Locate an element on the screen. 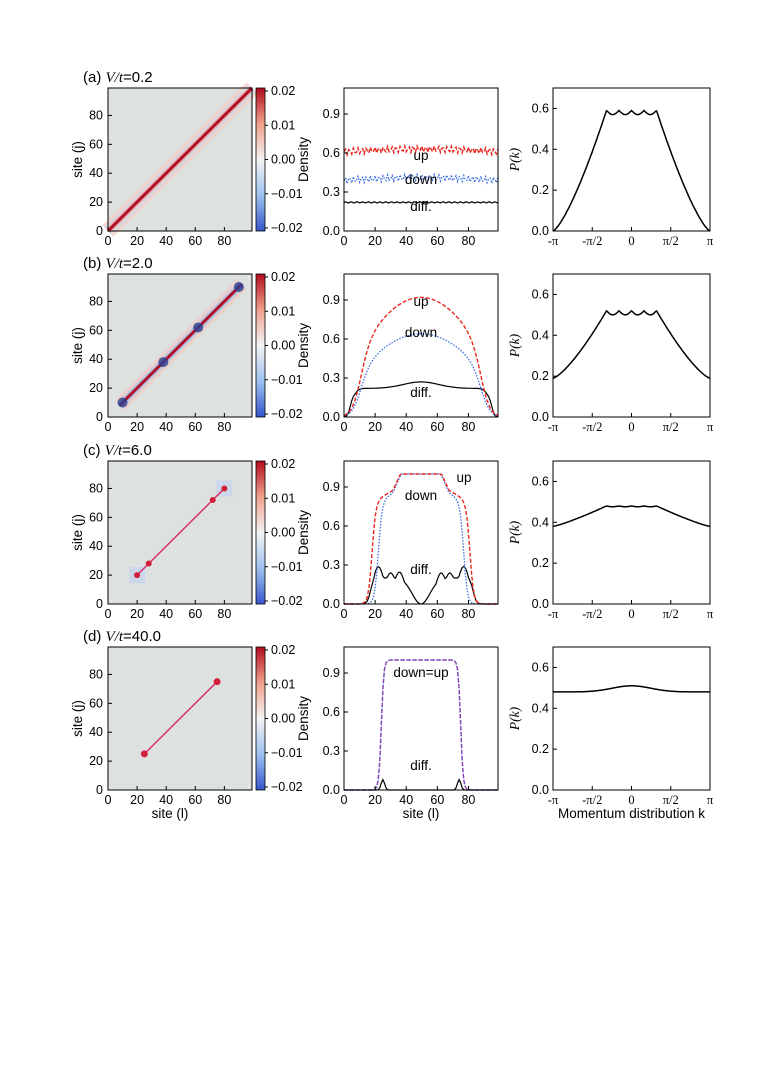 This screenshot has height=1077, width=762. y-tick-label: 0.2 is located at coordinates (540, 563).